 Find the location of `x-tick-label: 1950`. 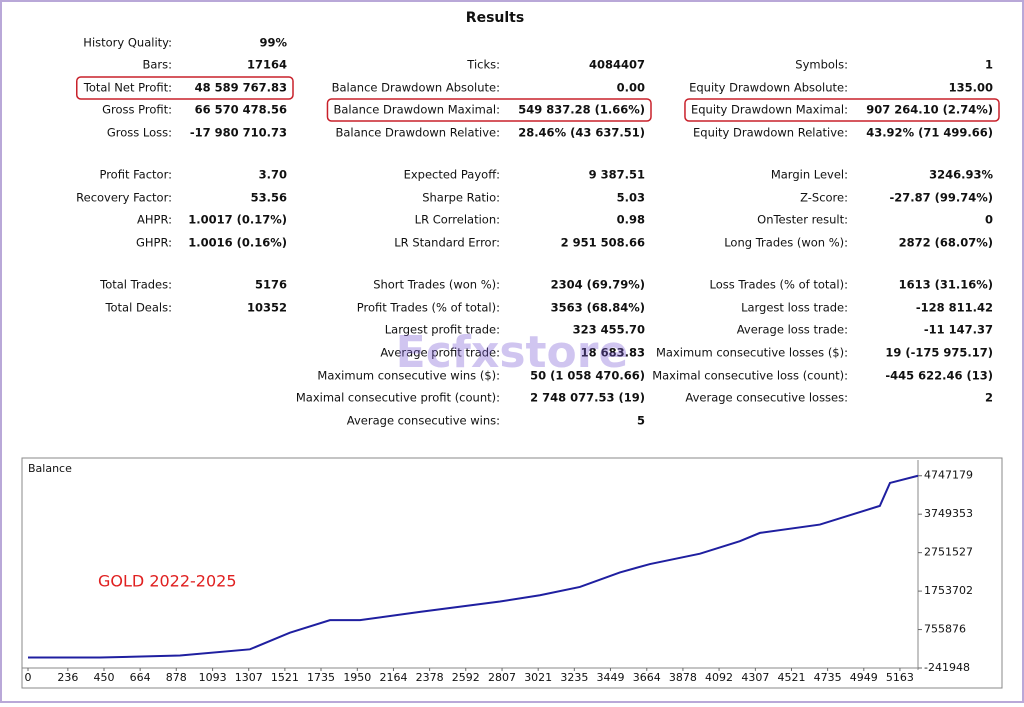

x-tick-label: 1950 is located at coordinates (357, 677).